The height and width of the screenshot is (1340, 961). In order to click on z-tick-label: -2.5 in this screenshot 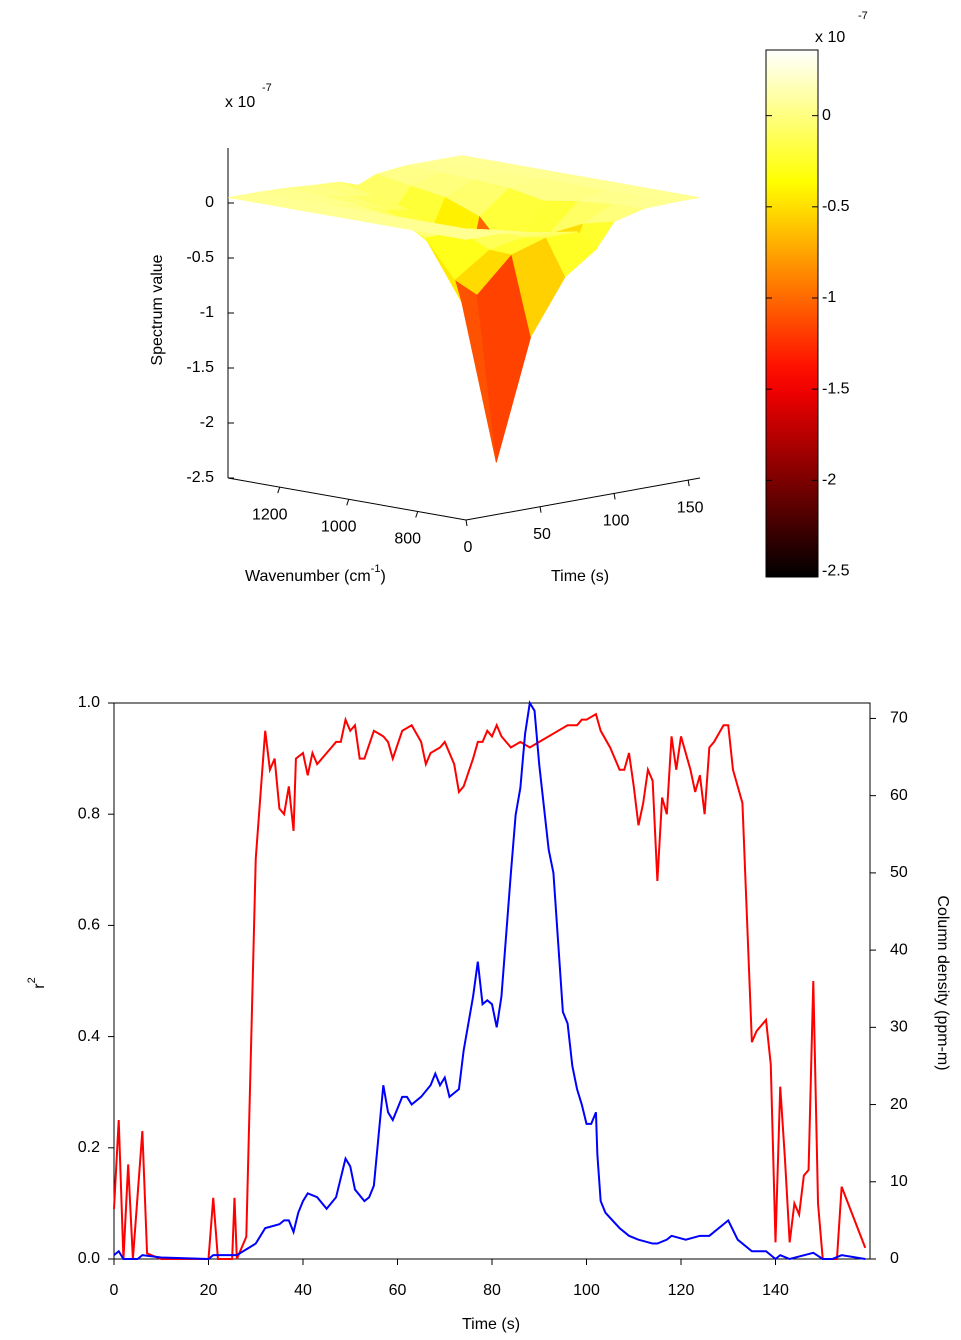, I will do `click(200, 477)`.